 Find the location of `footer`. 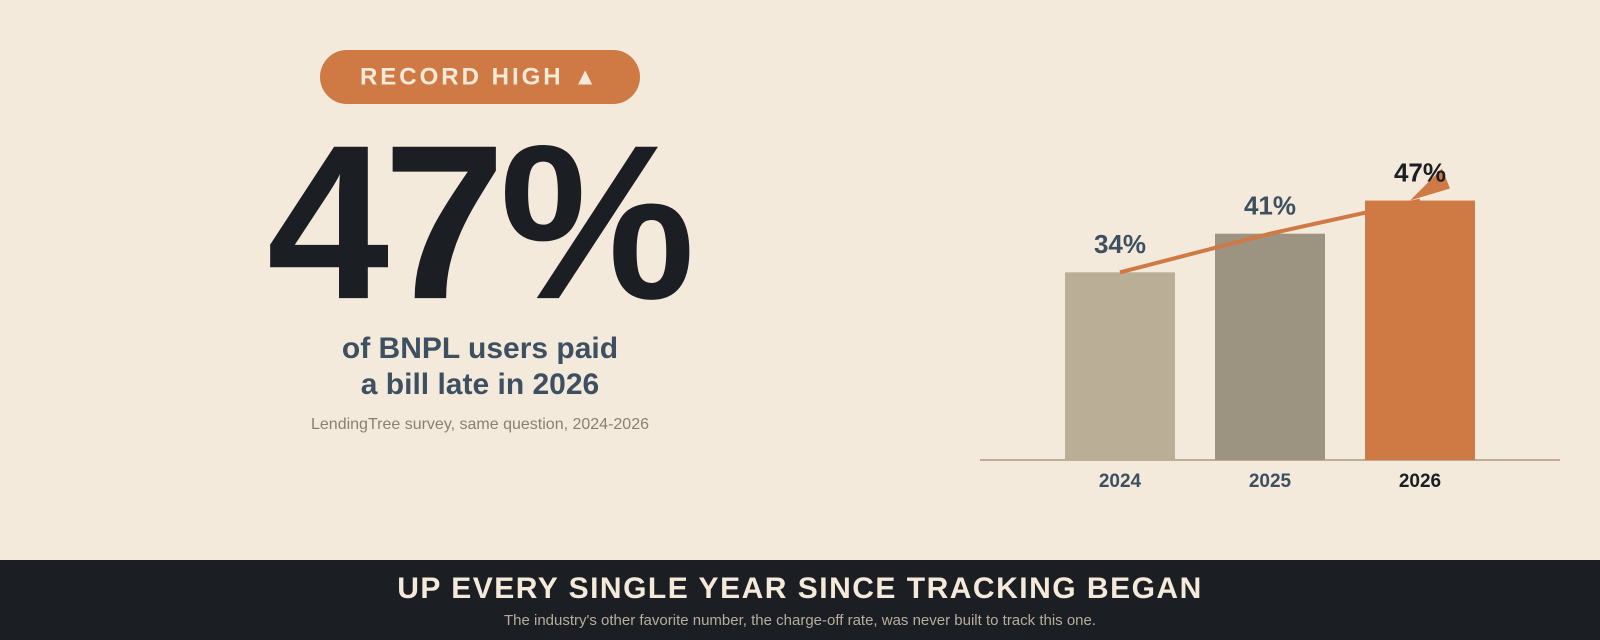

footer is located at coordinates (800, 600).